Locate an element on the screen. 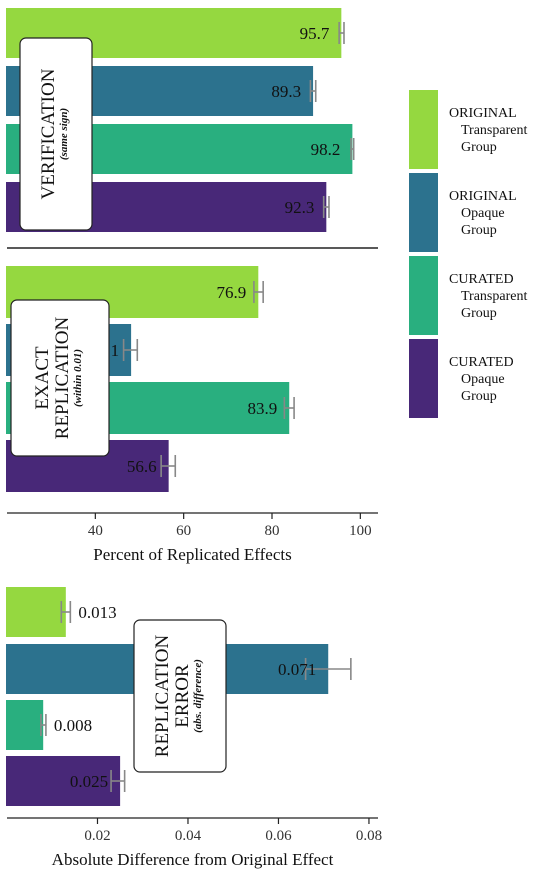 Image resolution: width=549 pixels, height=876 pixels. panel-sublabel: (abs. difference) is located at coordinates (198, 696).